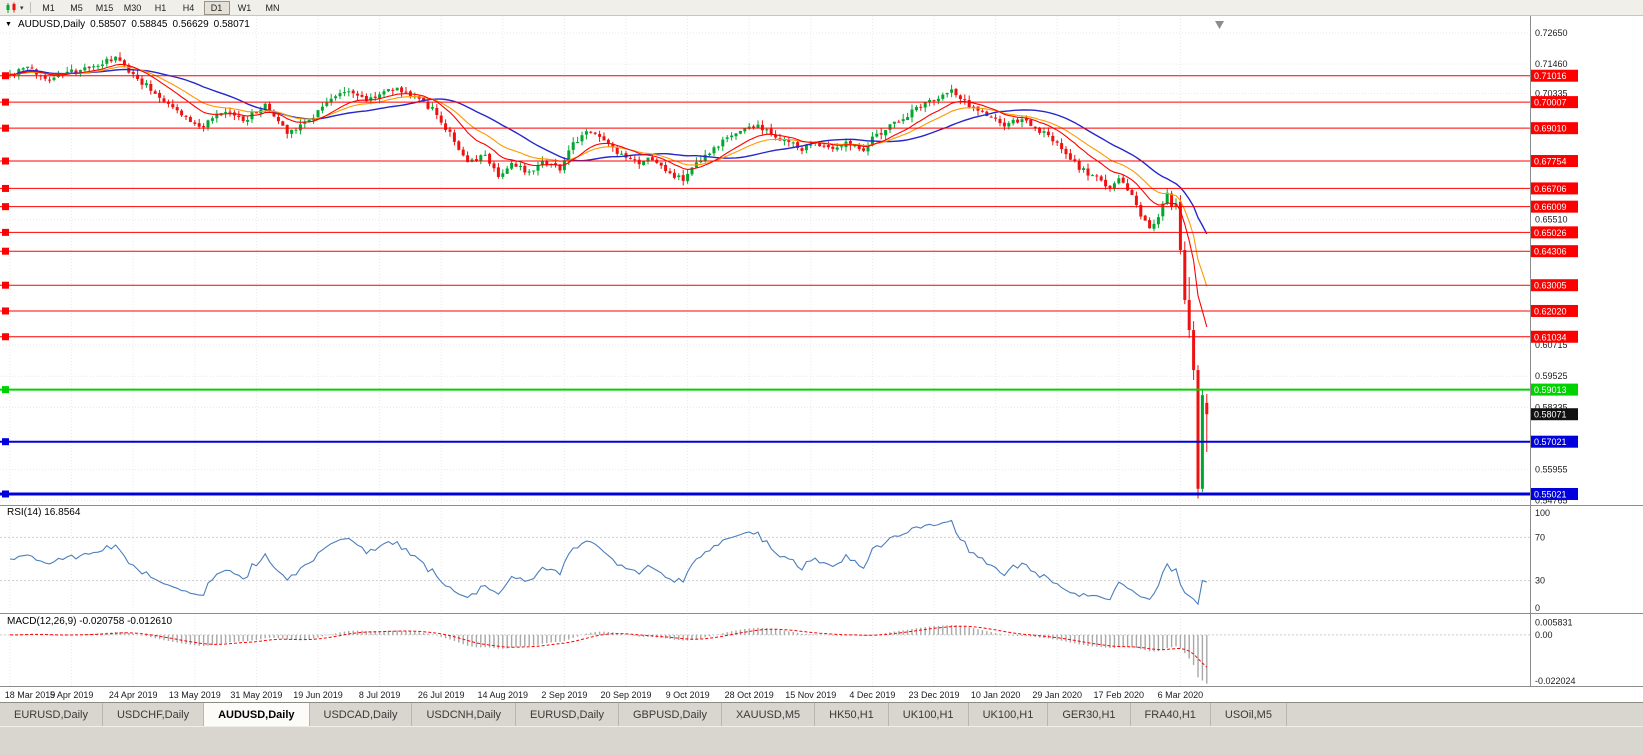 This screenshot has height=755, width=1643. I want to click on timeframe-button-d1: D1, so click(216, 7).